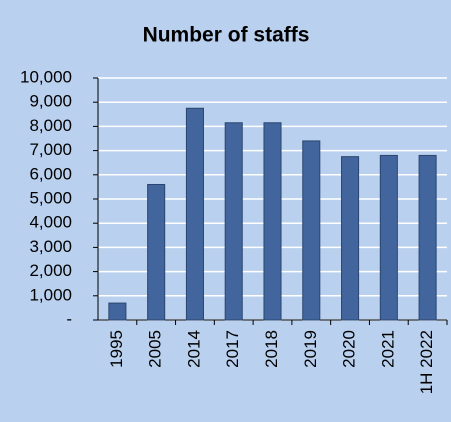 This screenshot has width=451, height=422. Describe the element at coordinates (50, 294) in the screenshot. I see `y-tick-label: 1,000` at that location.